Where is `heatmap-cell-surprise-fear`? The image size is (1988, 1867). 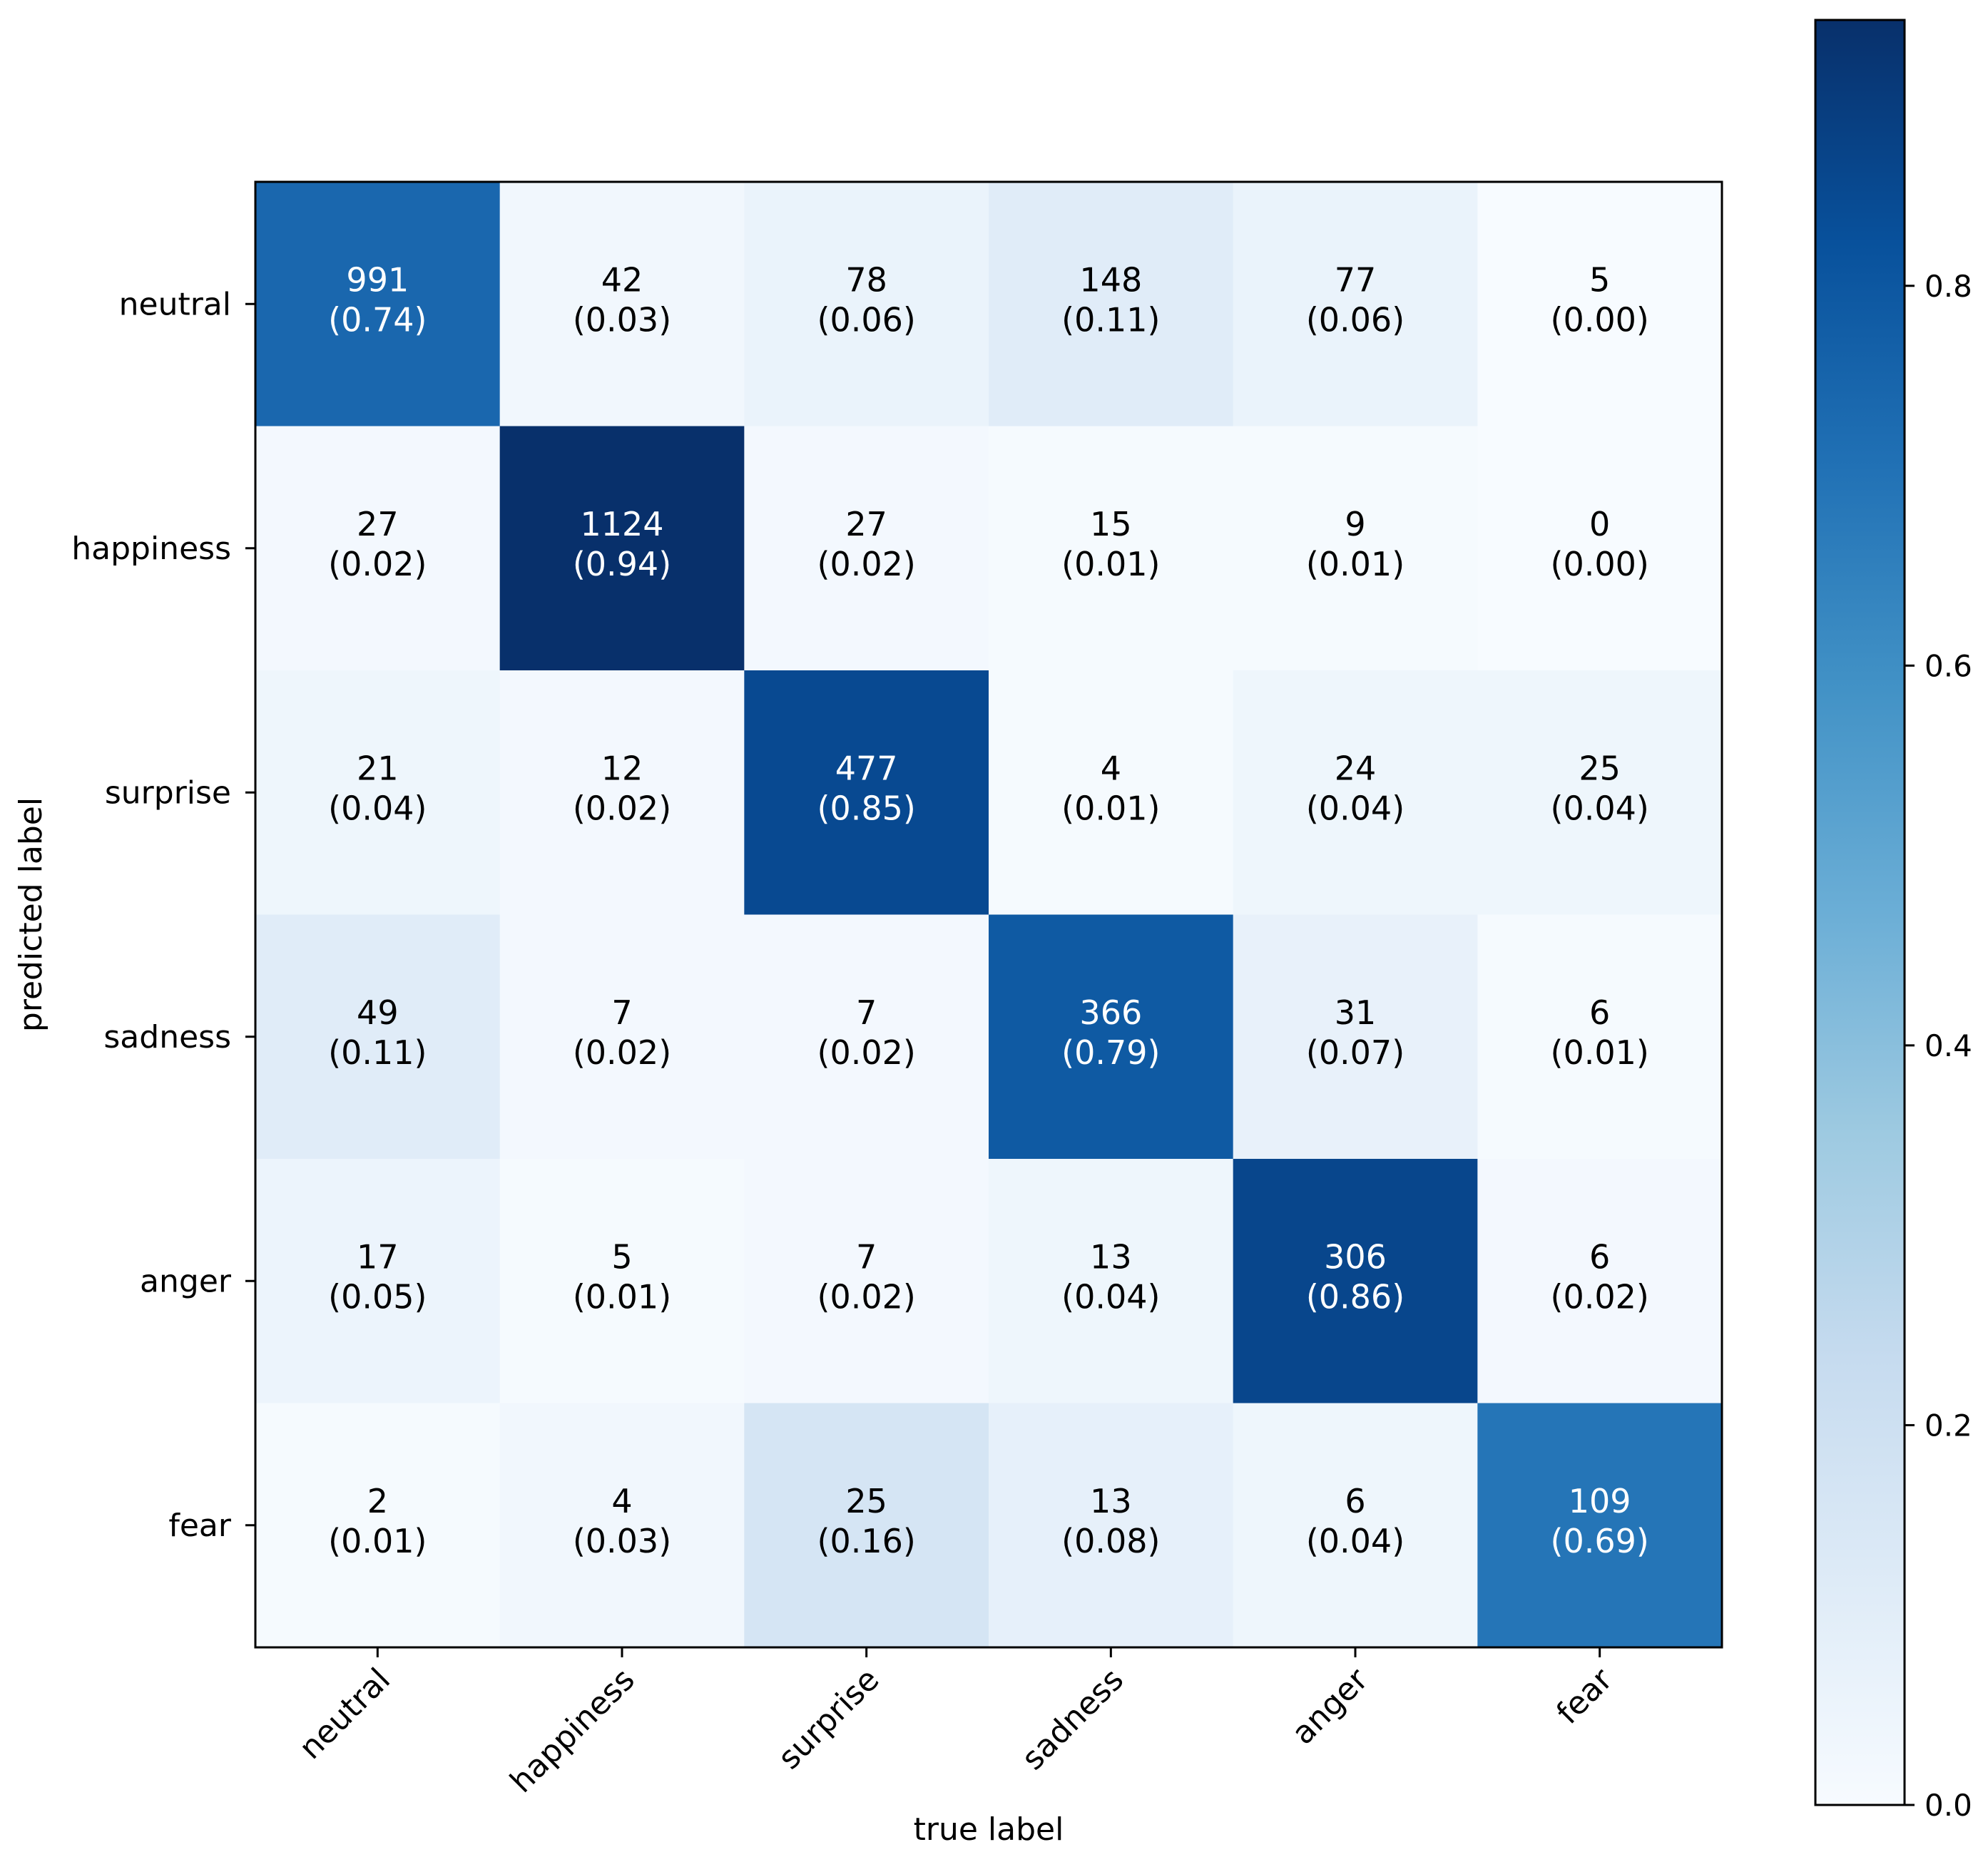 heatmap-cell-surprise-fear is located at coordinates (1600, 793).